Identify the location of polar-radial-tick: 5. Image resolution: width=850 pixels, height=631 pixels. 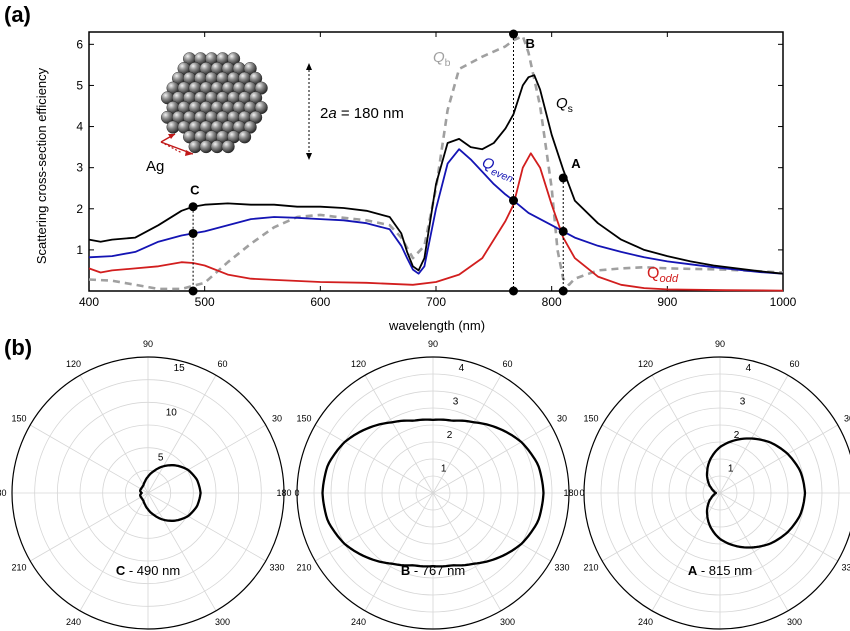
(161, 457).